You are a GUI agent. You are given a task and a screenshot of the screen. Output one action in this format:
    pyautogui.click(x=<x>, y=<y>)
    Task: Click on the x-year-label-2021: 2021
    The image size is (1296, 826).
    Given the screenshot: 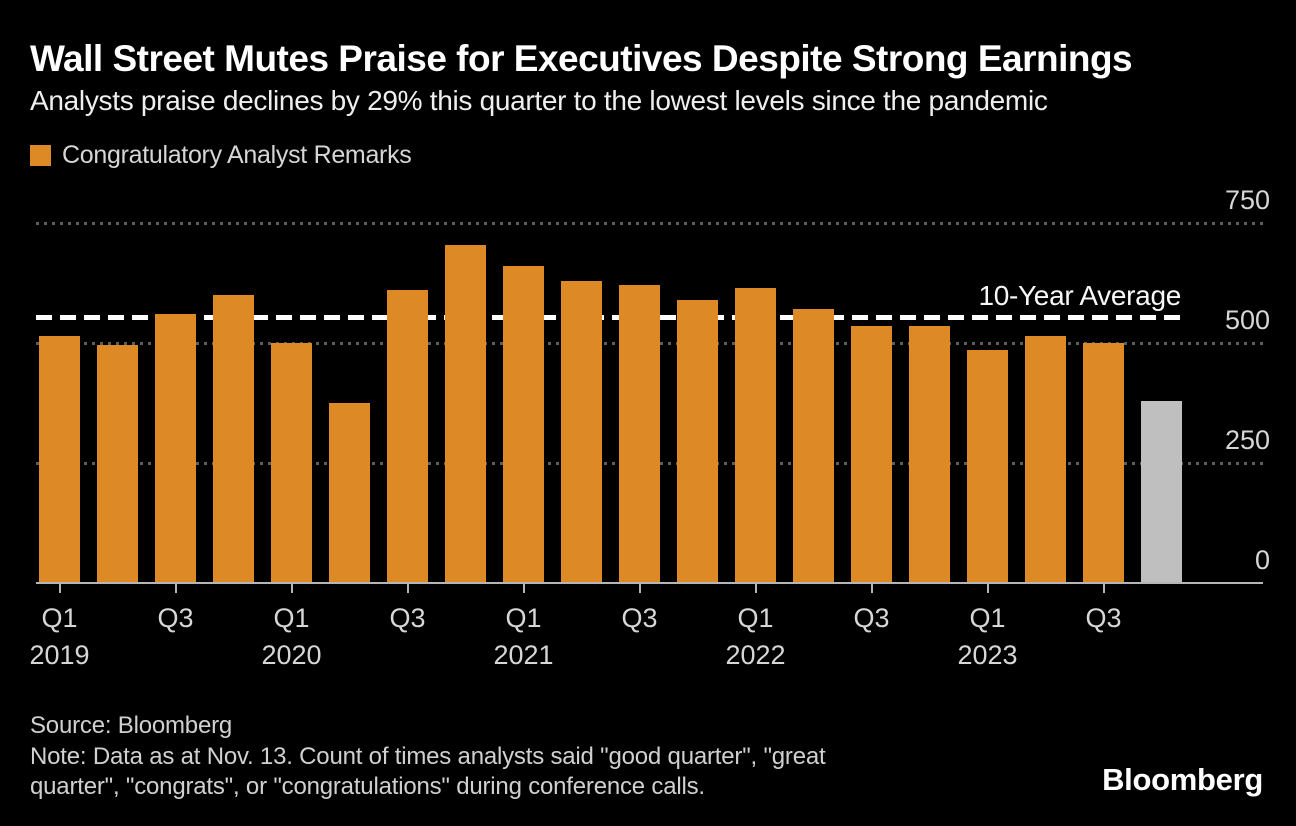 What is the action you would take?
    pyautogui.click(x=523, y=655)
    